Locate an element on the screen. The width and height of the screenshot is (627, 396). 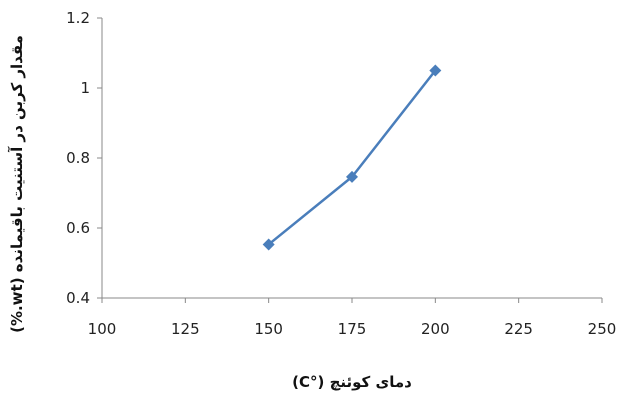
series-line is located at coordinates (352, 157).